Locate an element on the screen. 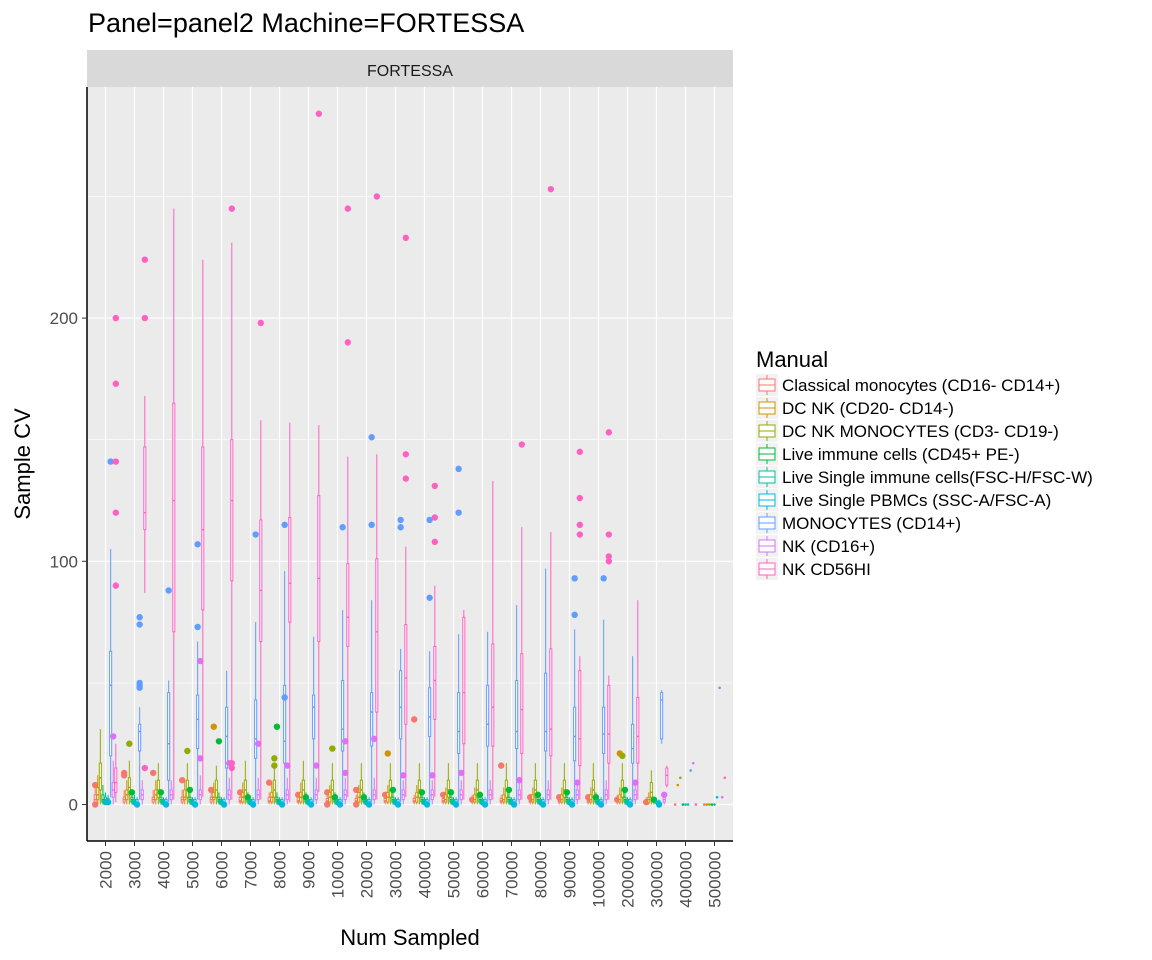  legend-item-8: NK CD56HI is located at coordinates (813, 569).